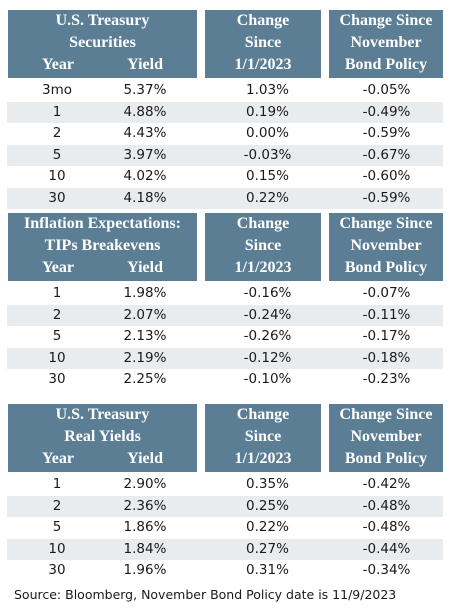 The height and width of the screenshot is (611, 450). What do you see at coordinates (267, 111) in the screenshot?
I see `cell-change-since: 0.19%` at bounding box center [267, 111].